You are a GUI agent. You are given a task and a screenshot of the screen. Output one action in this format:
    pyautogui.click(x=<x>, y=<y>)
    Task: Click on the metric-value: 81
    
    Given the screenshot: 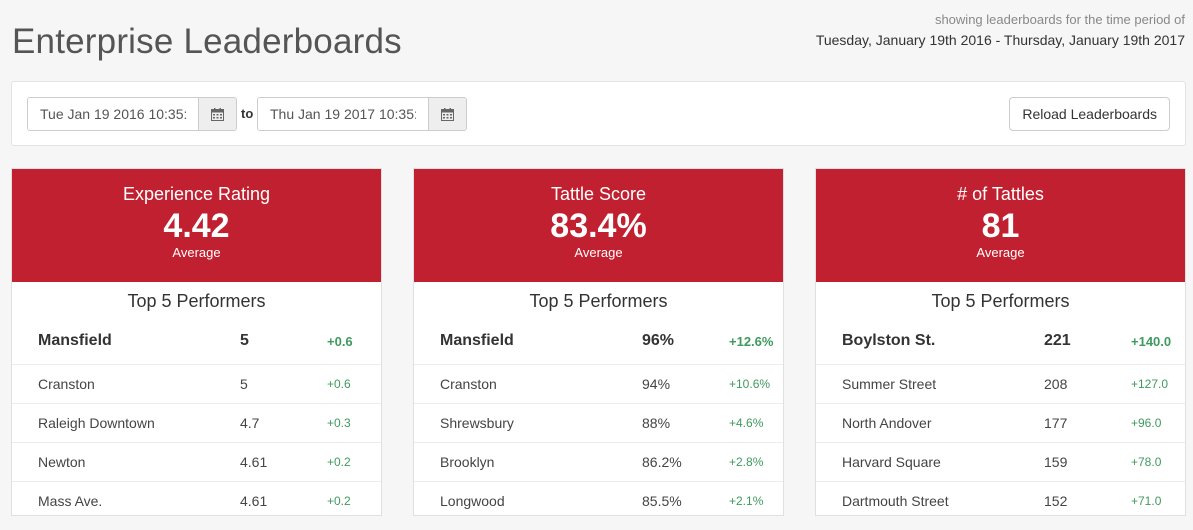 What is the action you would take?
    pyautogui.click(x=1000, y=226)
    